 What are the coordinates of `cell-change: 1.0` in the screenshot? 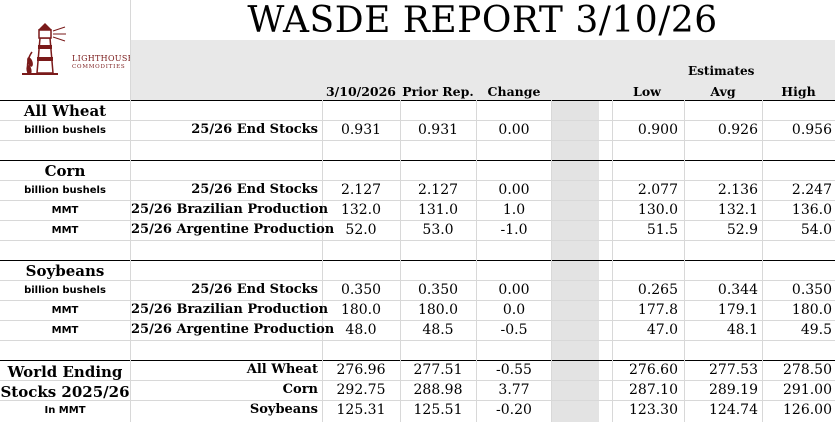 It's located at (514, 210).